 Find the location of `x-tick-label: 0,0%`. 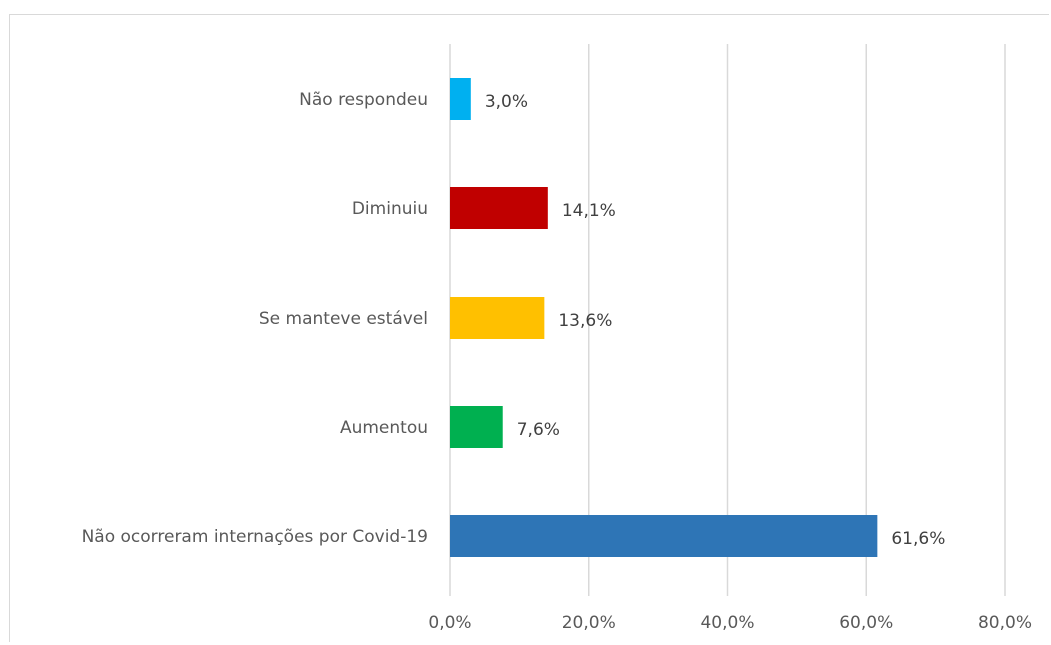

x-tick-label: 0,0% is located at coordinates (449, 623).